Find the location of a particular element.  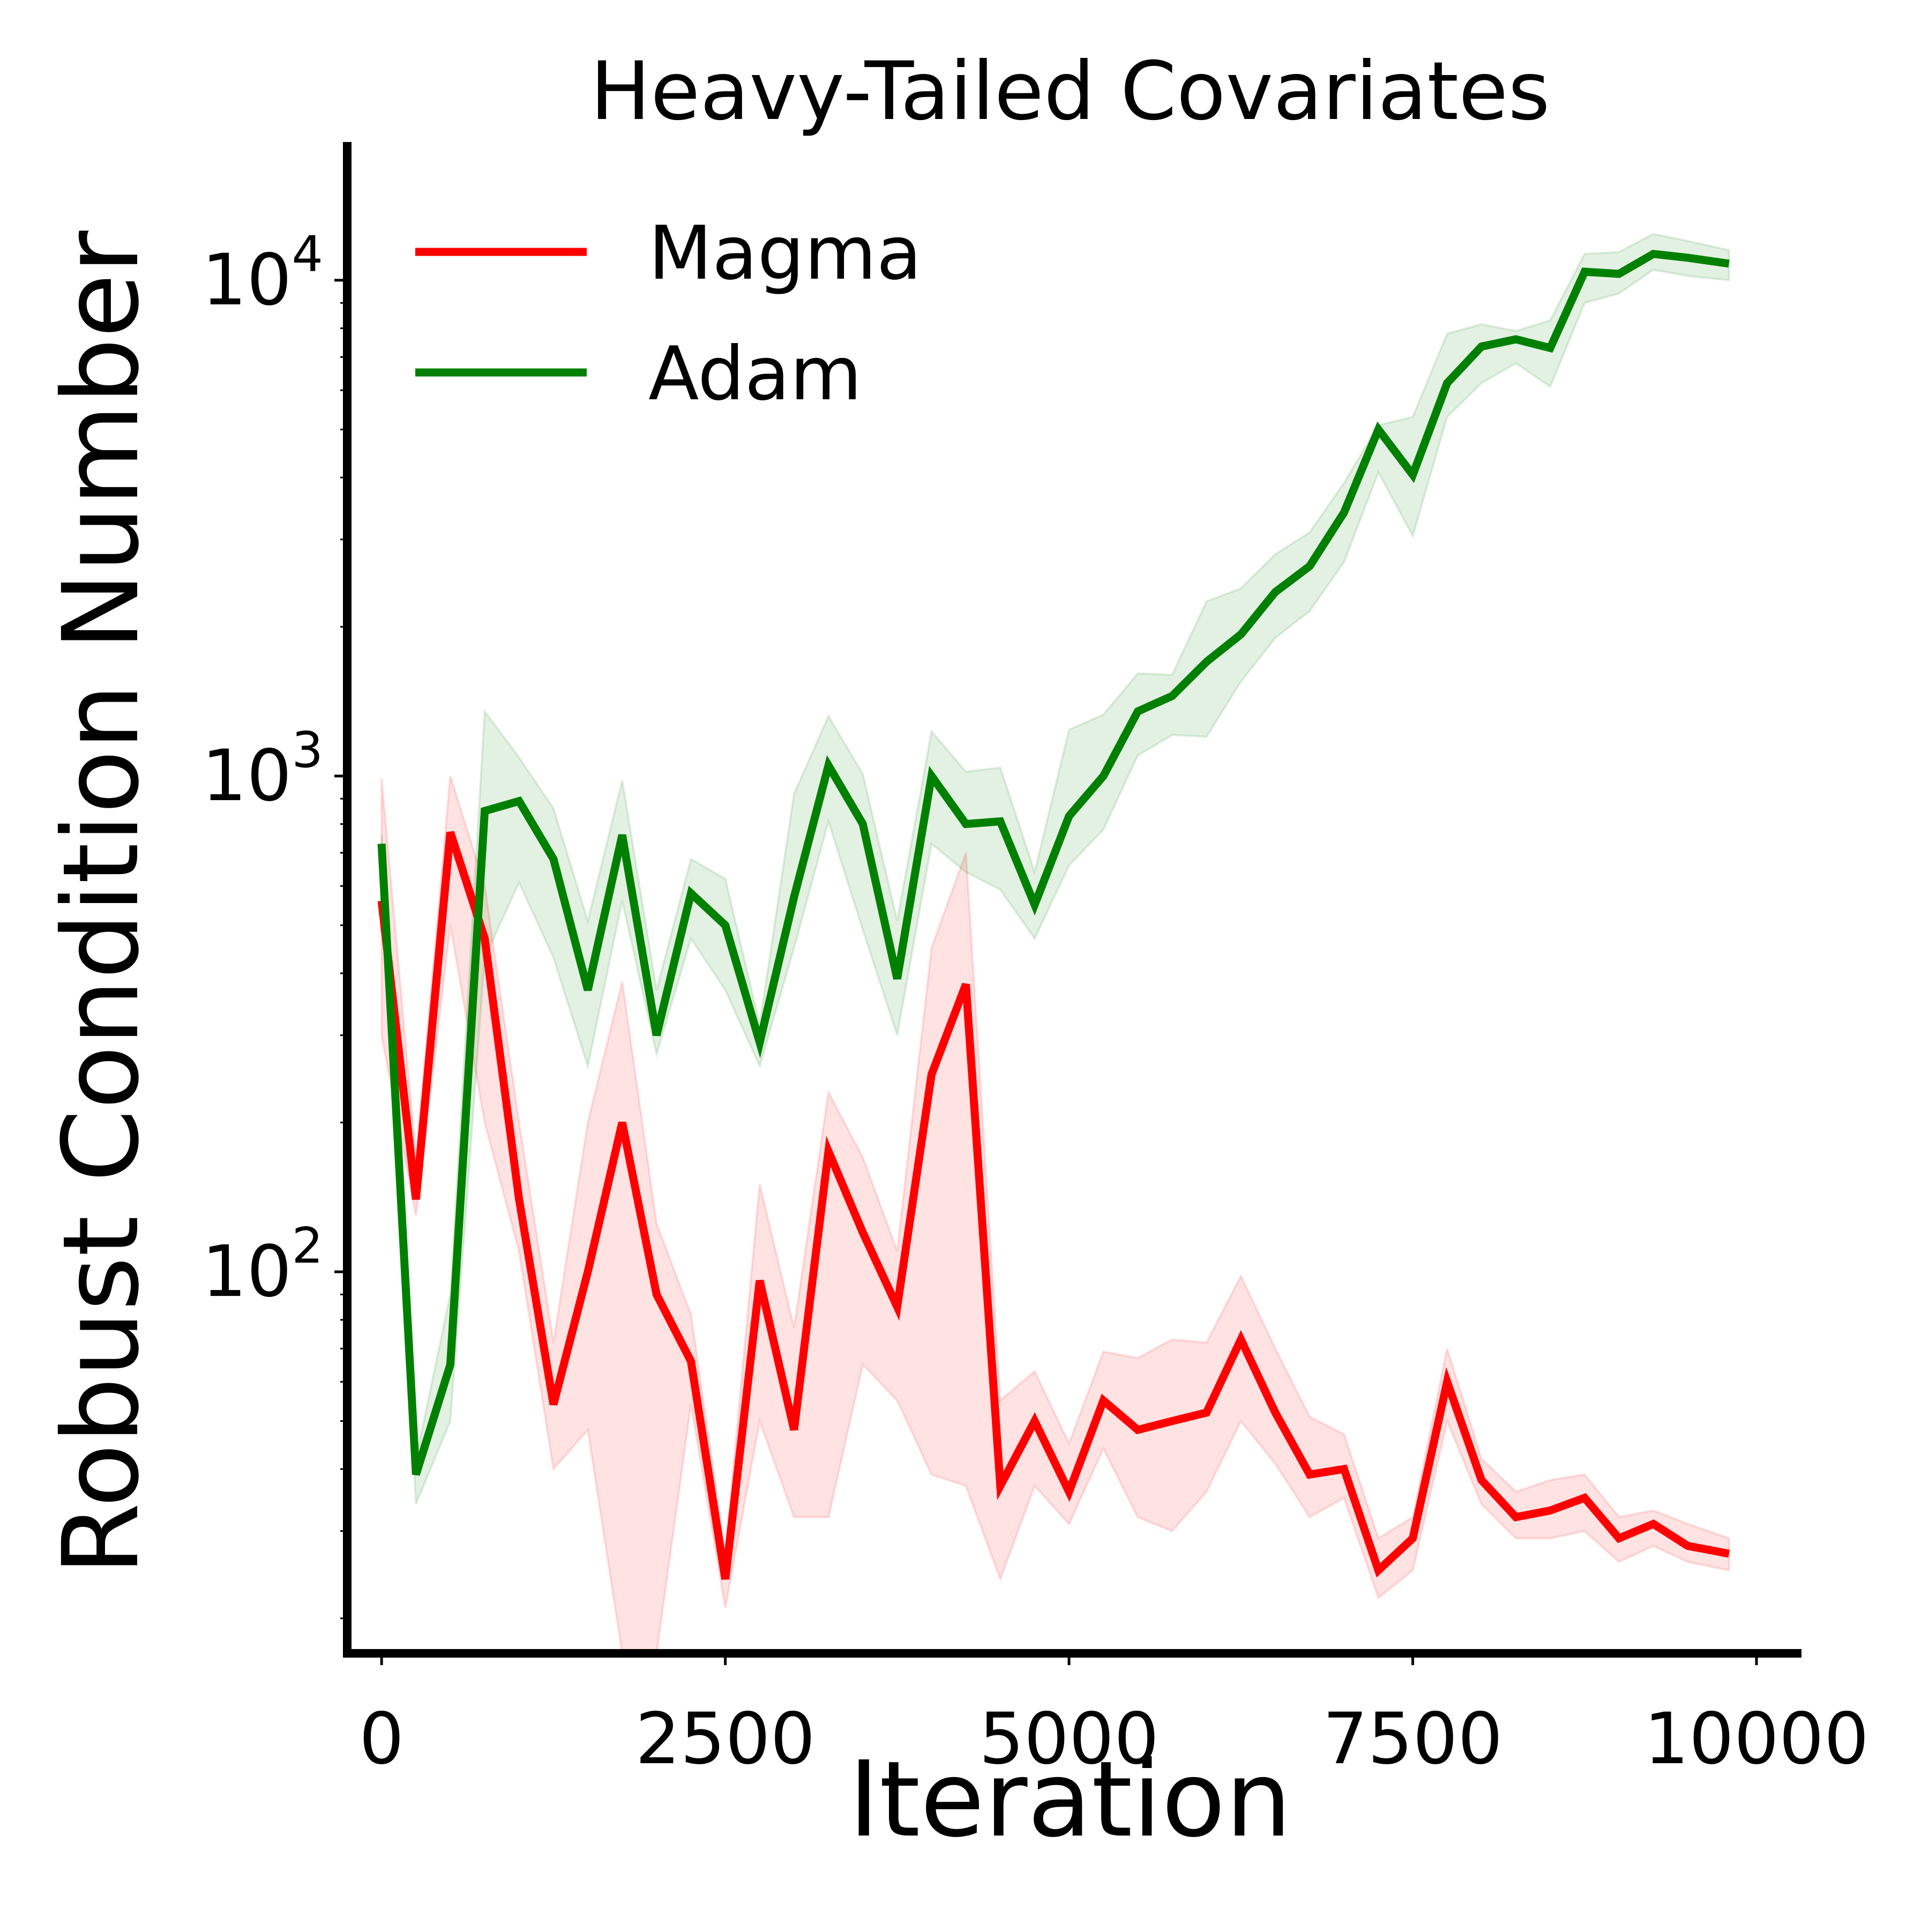

chart-title: Heavy-Tailed Covariates is located at coordinates (1070, 91).